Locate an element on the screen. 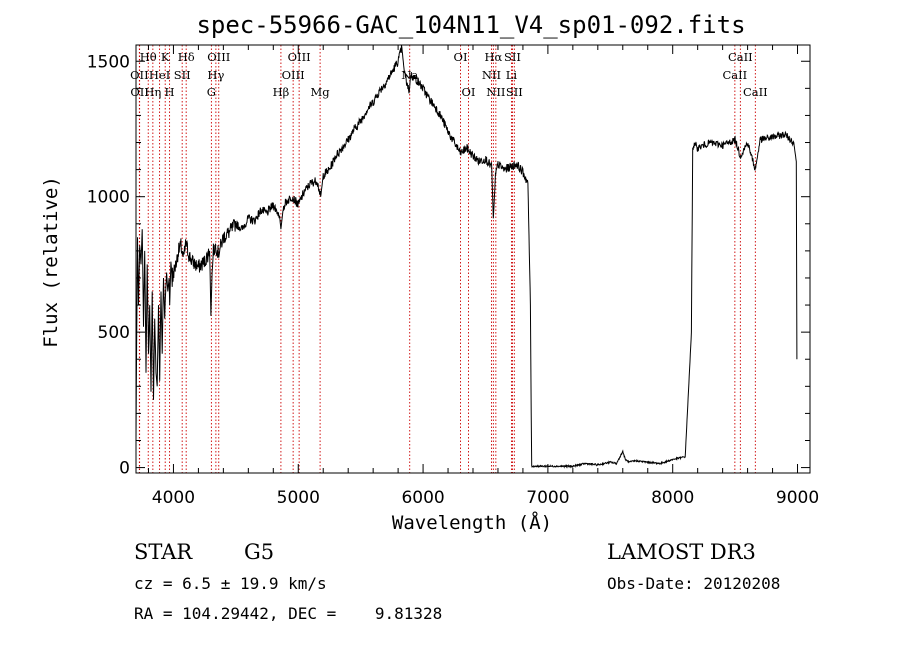  spectral-line-label: Hγ is located at coordinates (215, 75).